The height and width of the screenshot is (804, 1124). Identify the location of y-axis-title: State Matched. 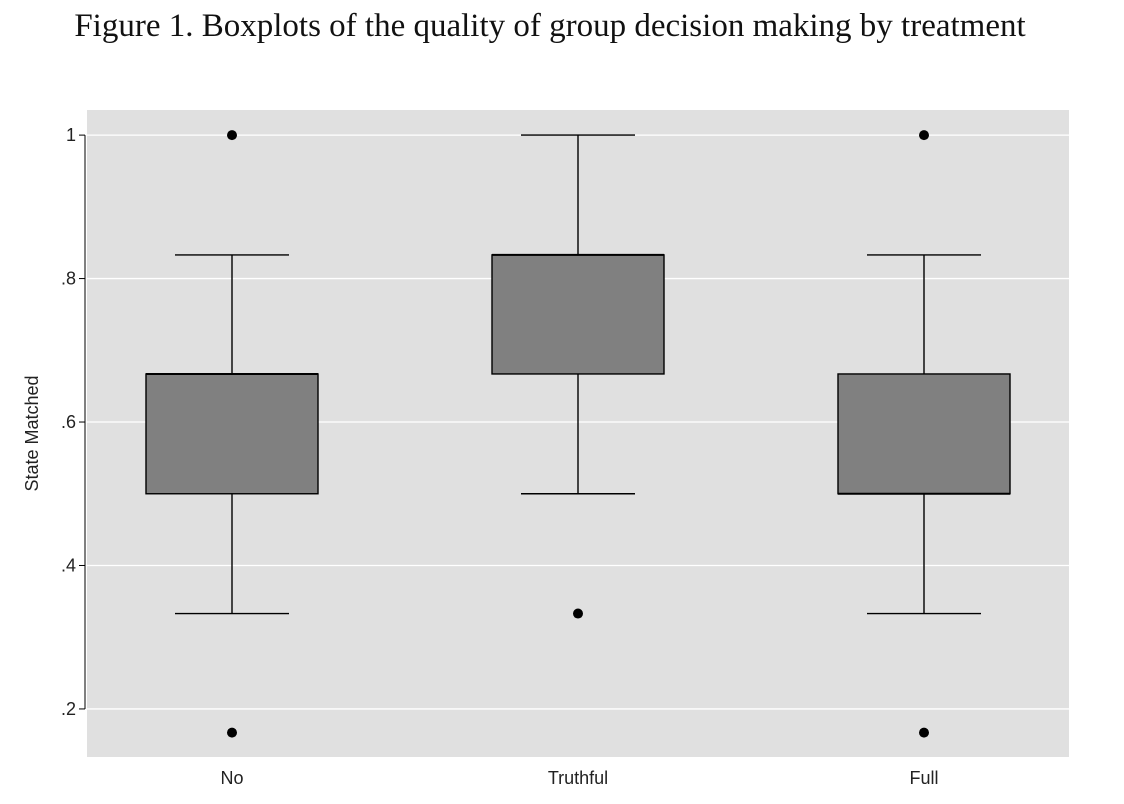
(32, 433).